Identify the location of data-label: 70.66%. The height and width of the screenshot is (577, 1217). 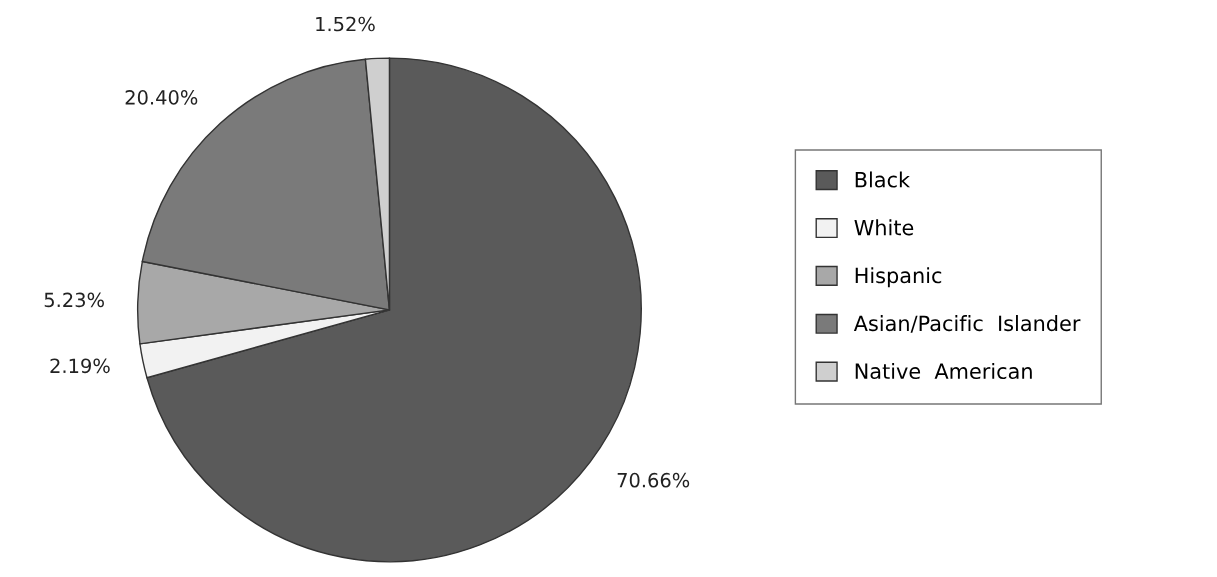
(653, 480).